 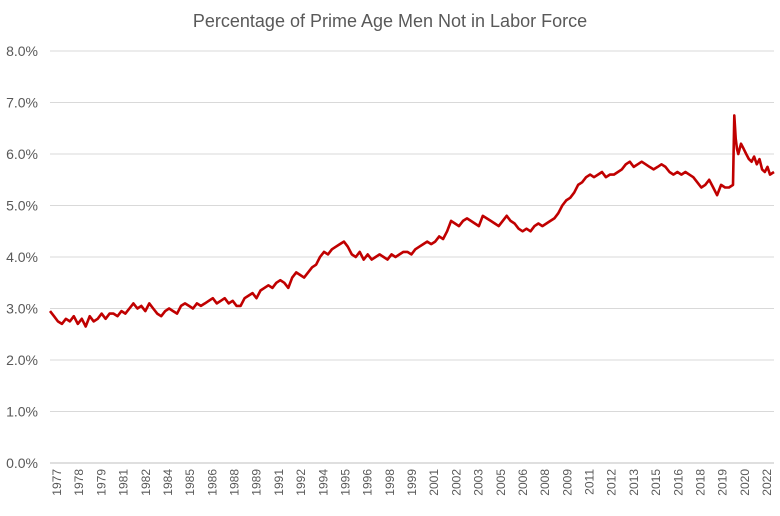 What do you see at coordinates (301, 482) in the screenshot?
I see `x-tick-label: 1992` at bounding box center [301, 482].